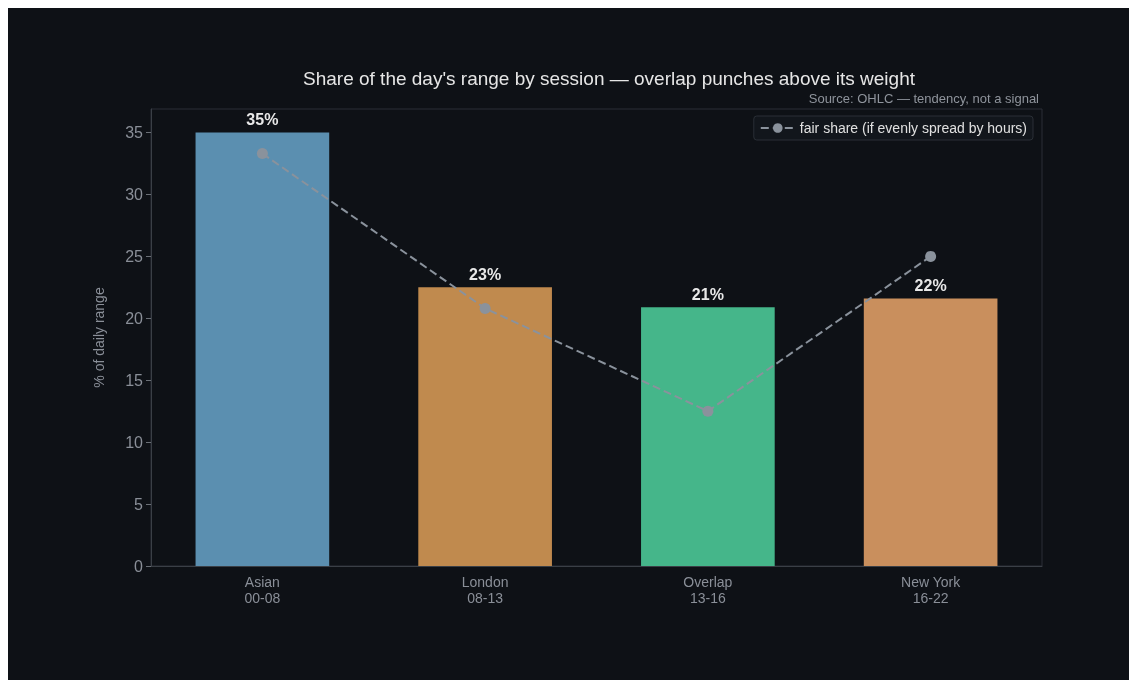  Describe the element at coordinates (913, 128) in the screenshot. I see `legend-label: fair share (if evenly spread by hours)` at that location.